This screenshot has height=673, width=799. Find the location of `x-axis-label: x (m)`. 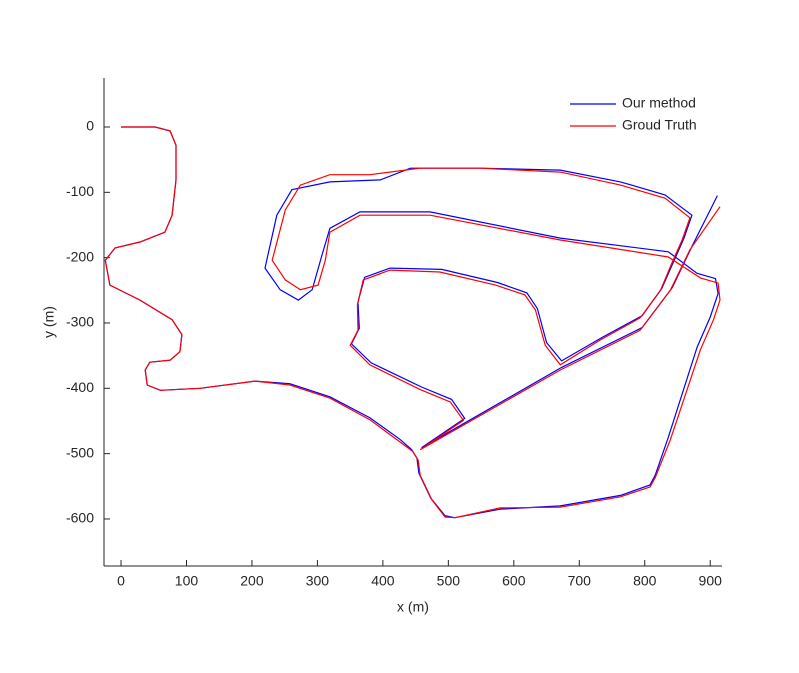

x-axis-label: x (m) is located at coordinates (413, 607).